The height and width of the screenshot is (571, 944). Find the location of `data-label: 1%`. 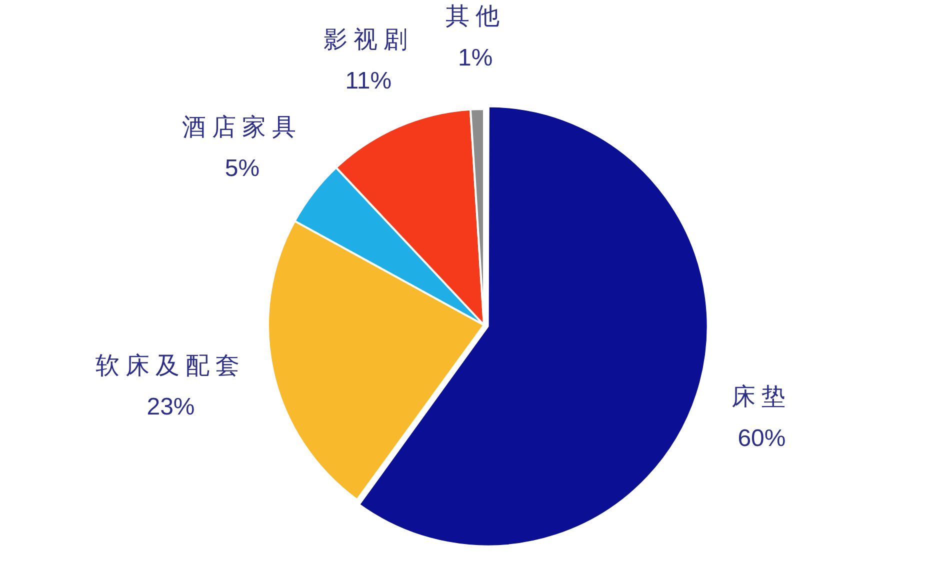

data-label: 1% is located at coordinates (475, 58).